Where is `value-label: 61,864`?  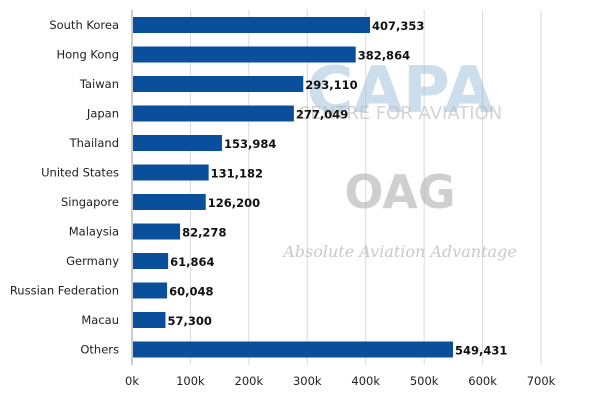
value-label: 61,864 is located at coordinates (192, 262).